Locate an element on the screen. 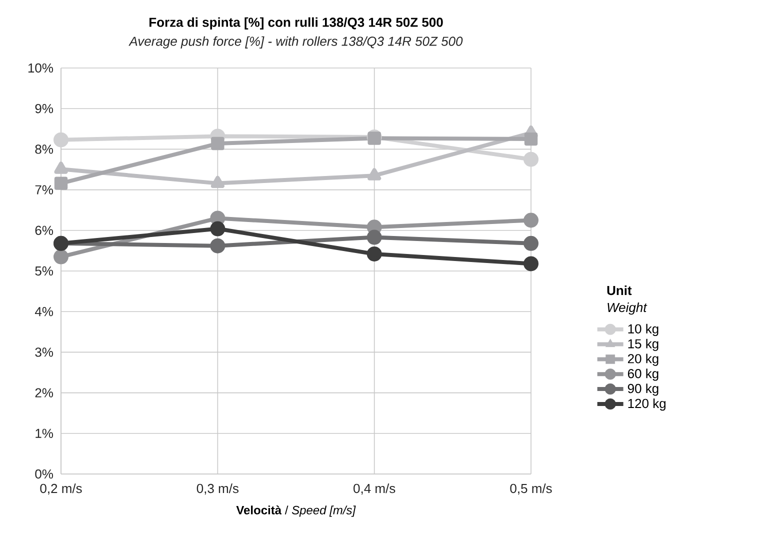  x-tick-label: 0,5 m/s is located at coordinates (531, 489).